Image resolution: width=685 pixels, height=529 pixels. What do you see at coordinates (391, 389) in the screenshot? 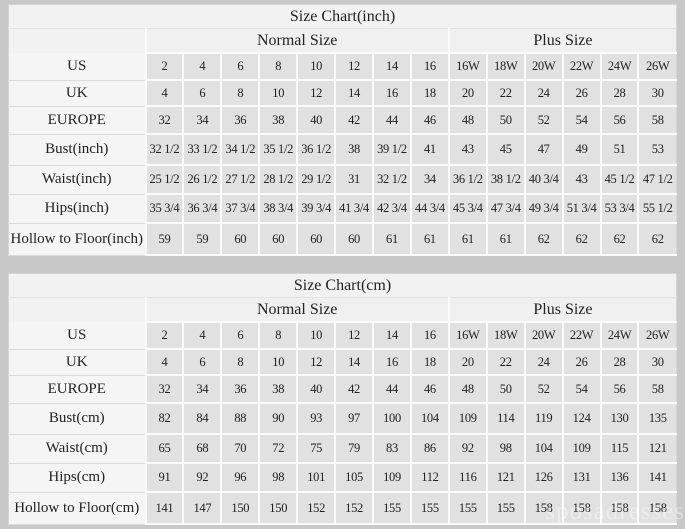
I see `value-cell: 44` at bounding box center [391, 389].